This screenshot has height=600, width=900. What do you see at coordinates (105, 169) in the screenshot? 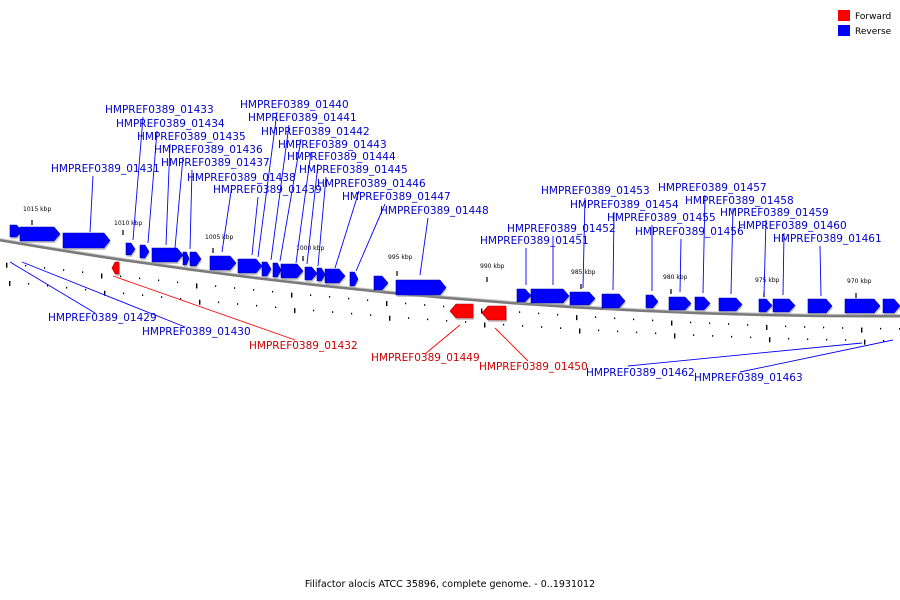
I see `gene-label-hmpref0389_01431: HMPREF0389_01431` at bounding box center [105, 169].